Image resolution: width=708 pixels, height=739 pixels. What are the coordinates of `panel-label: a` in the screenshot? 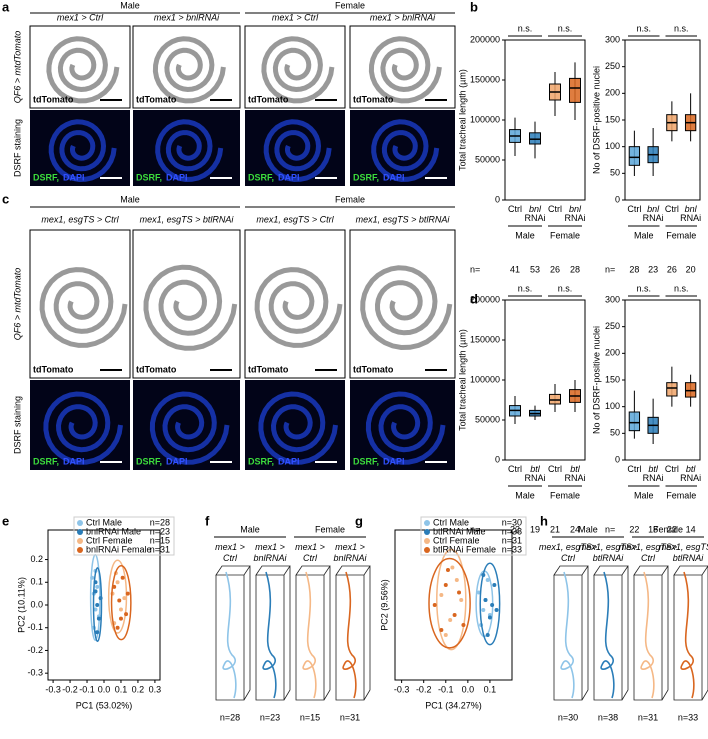 It's located at (6, 7).